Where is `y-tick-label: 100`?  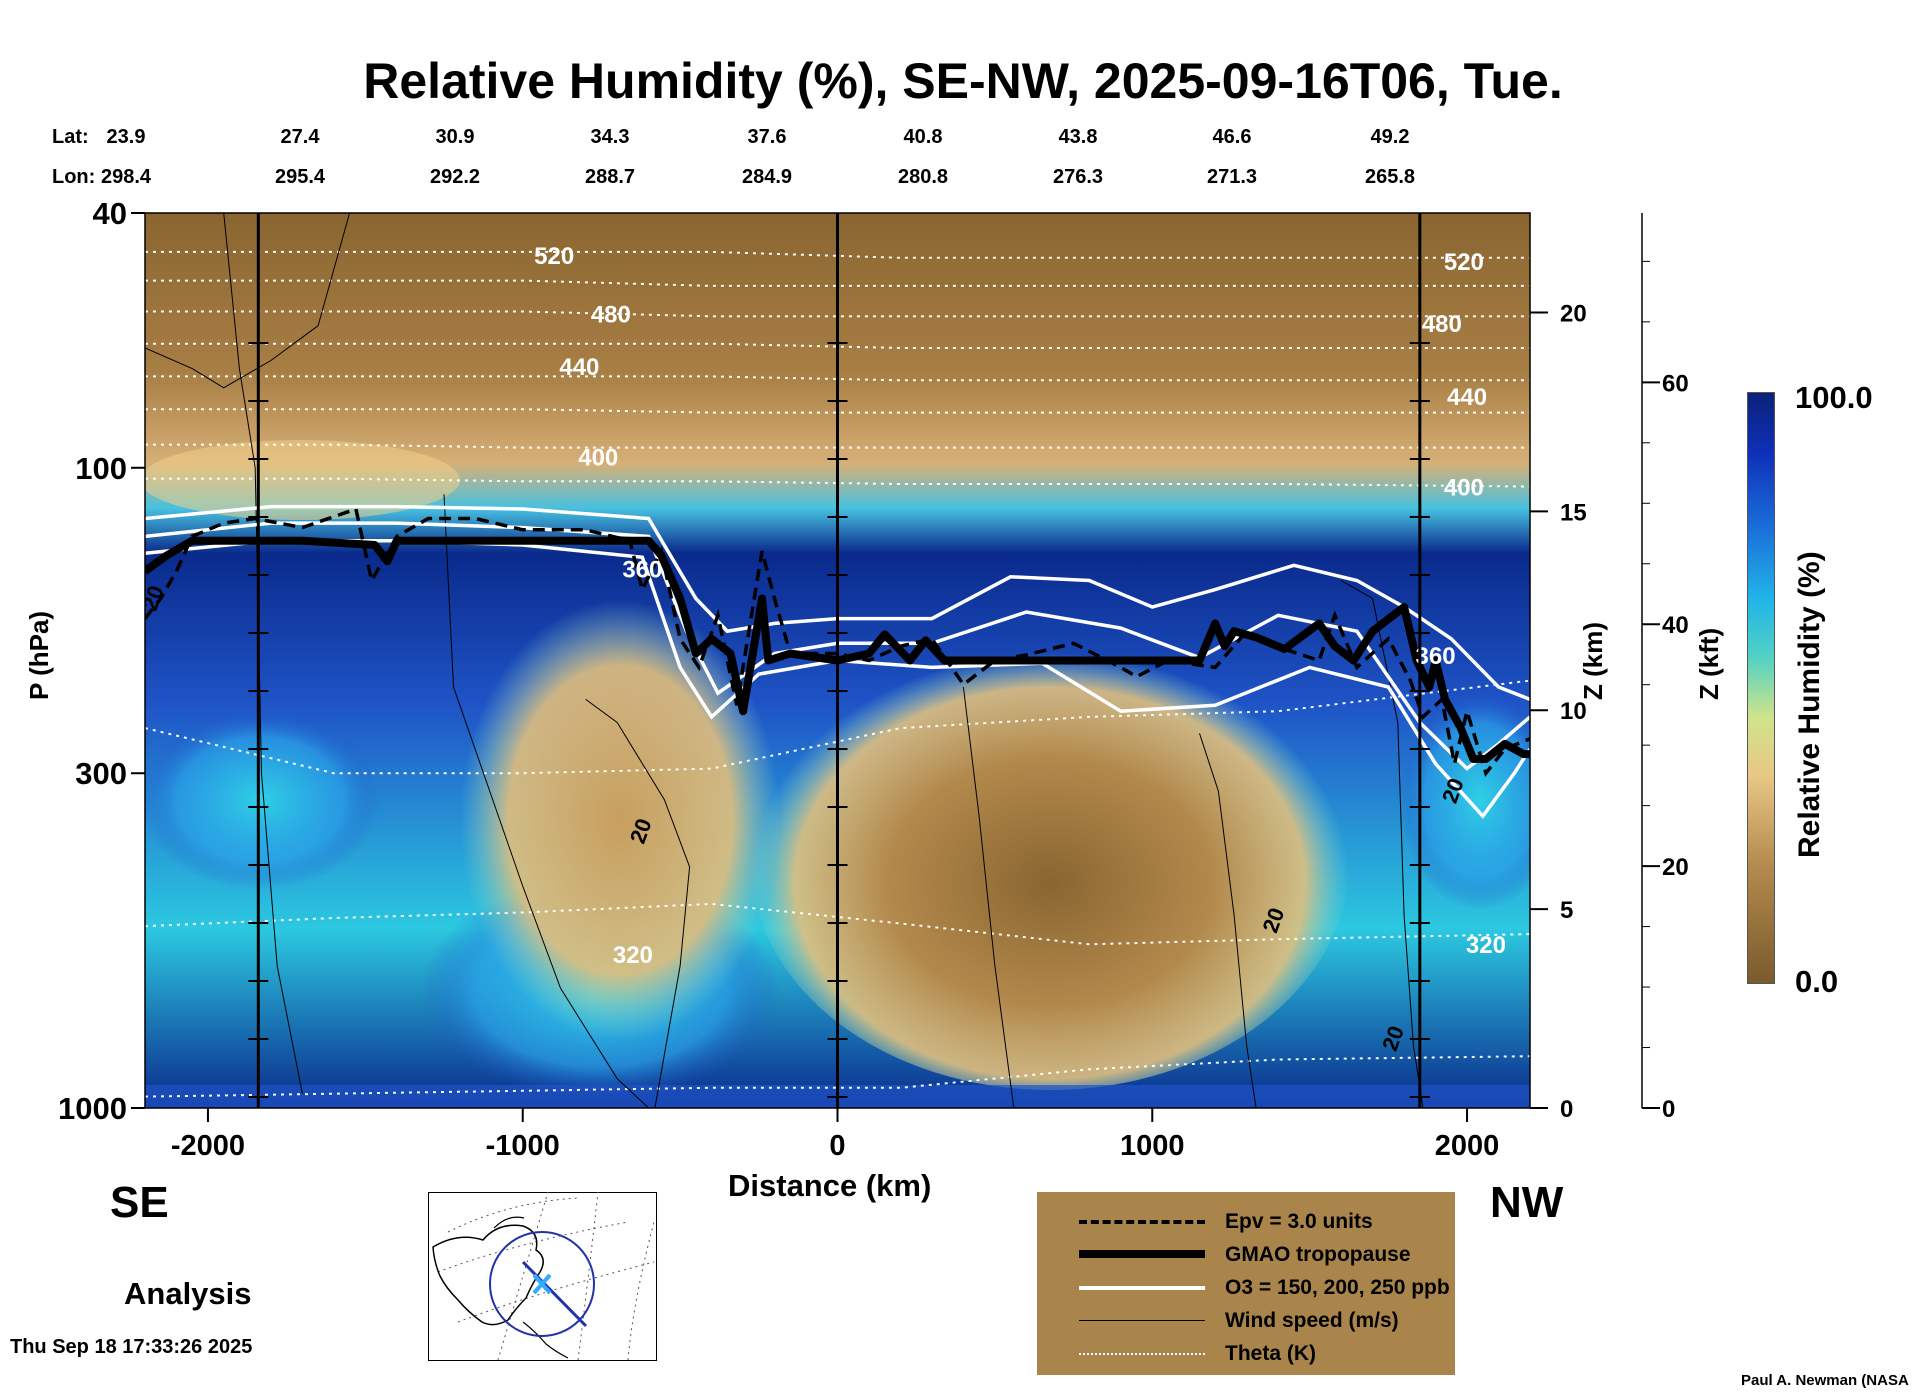
y-tick-label: 100 is located at coordinates (101, 468).